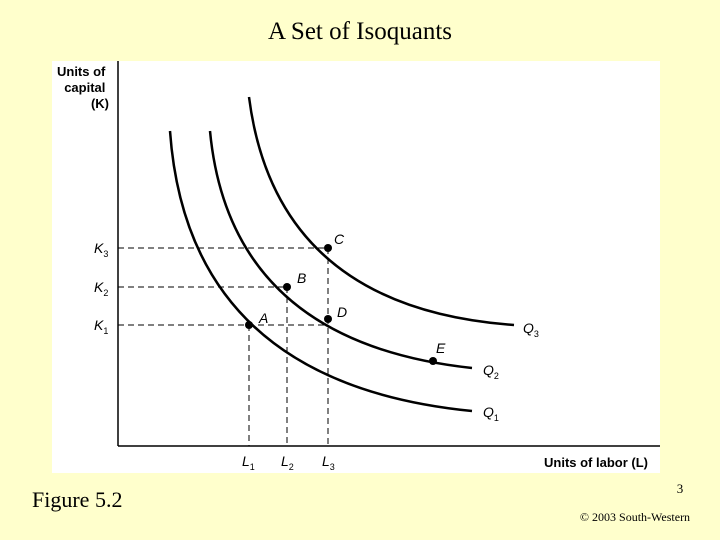 The height and width of the screenshot is (540, 720). What do you see at coordinates (596, 462) in the screenshot?
I see `x-axis-label: Units of labor (L)` at bounding box center [596, 462].